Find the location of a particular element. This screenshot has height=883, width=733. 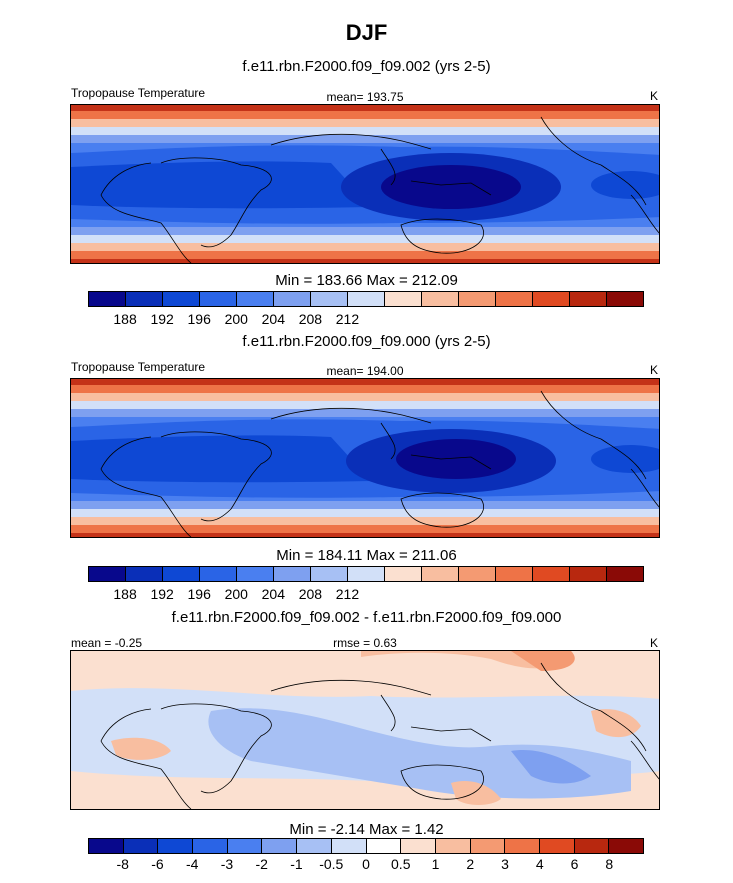

colorbar-tick-label: 8 is located at coordinates (609, 864).